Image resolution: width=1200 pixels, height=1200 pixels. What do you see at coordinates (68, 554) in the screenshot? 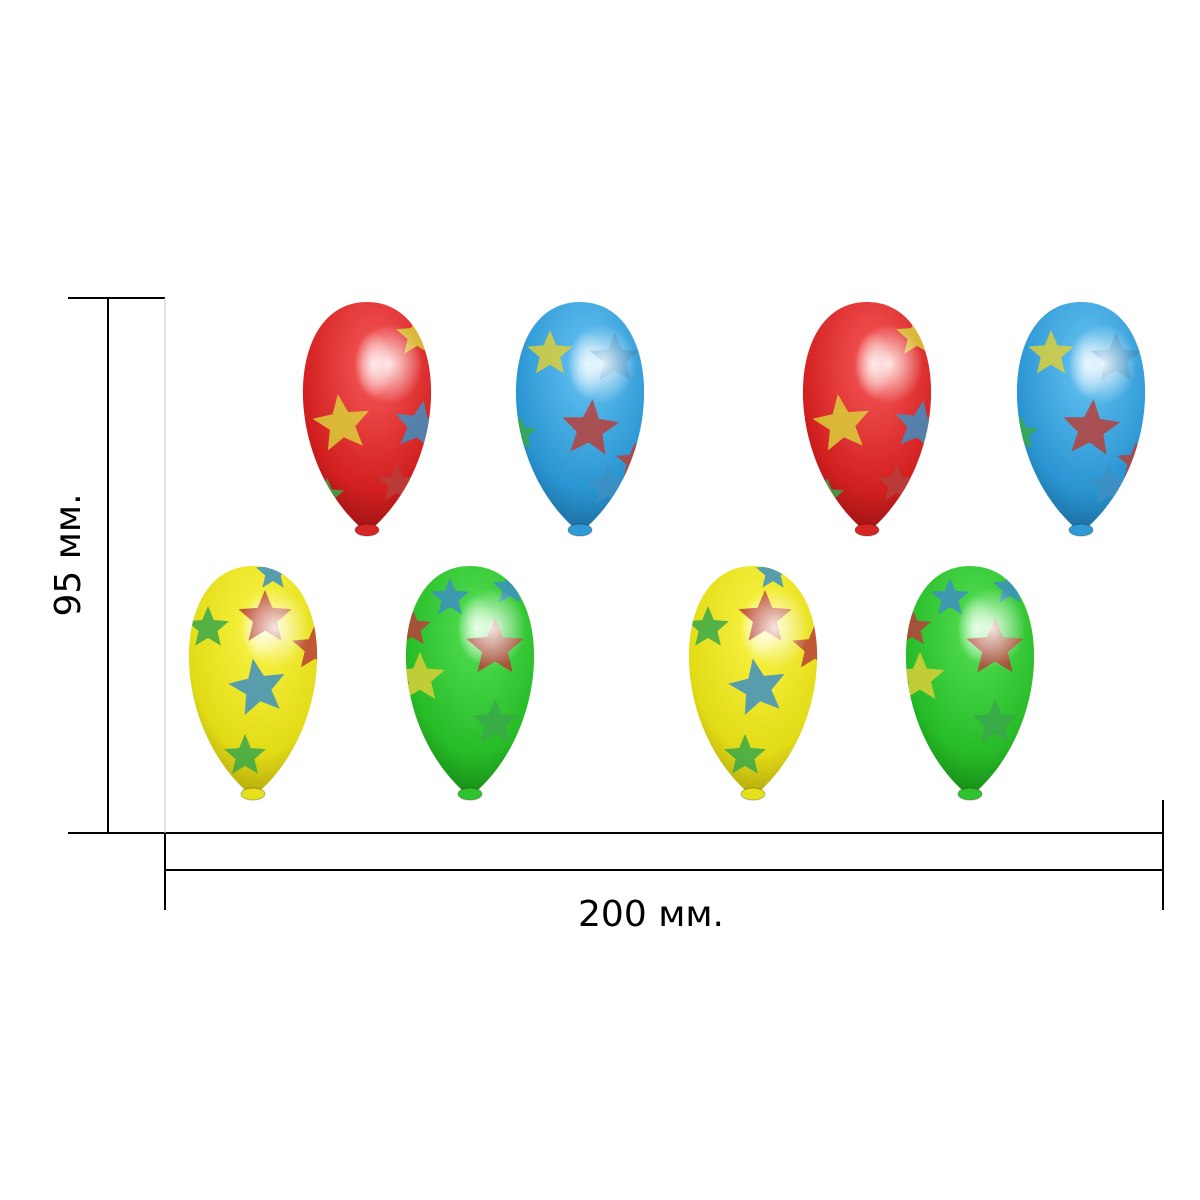
I see `height-label: 95 мм.` at bounding box center [68, 554].